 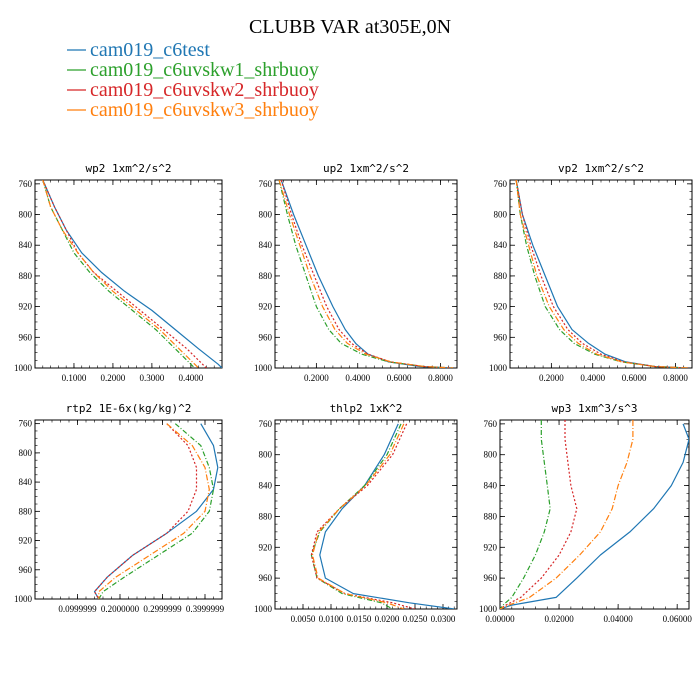 I want to click on x-tick-label: 0.3000, so click(x=152, y=378).